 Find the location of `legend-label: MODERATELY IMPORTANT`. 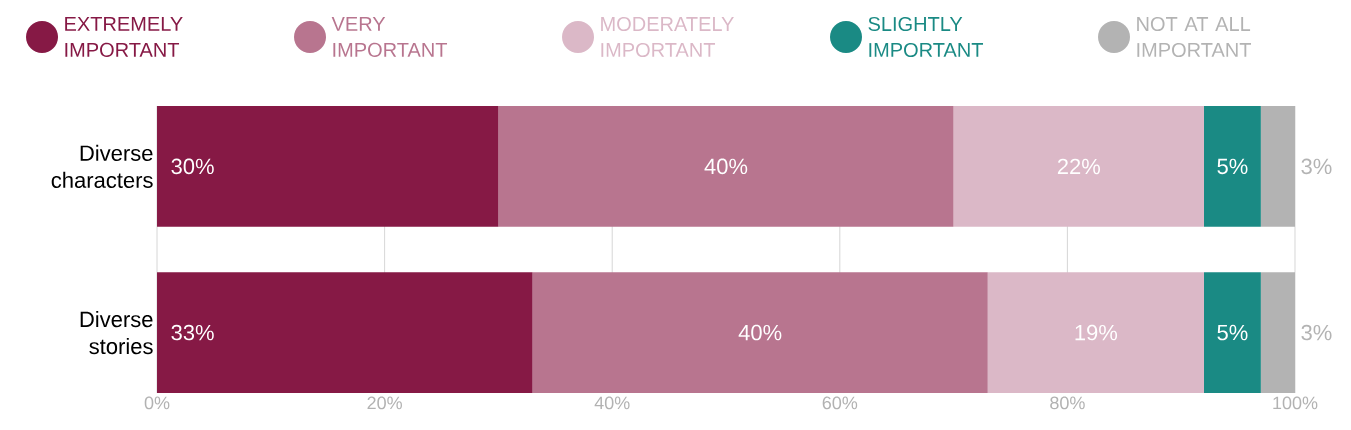

legend-label: MODERATELY IMPORTANT is located at coordinates (667, 37).